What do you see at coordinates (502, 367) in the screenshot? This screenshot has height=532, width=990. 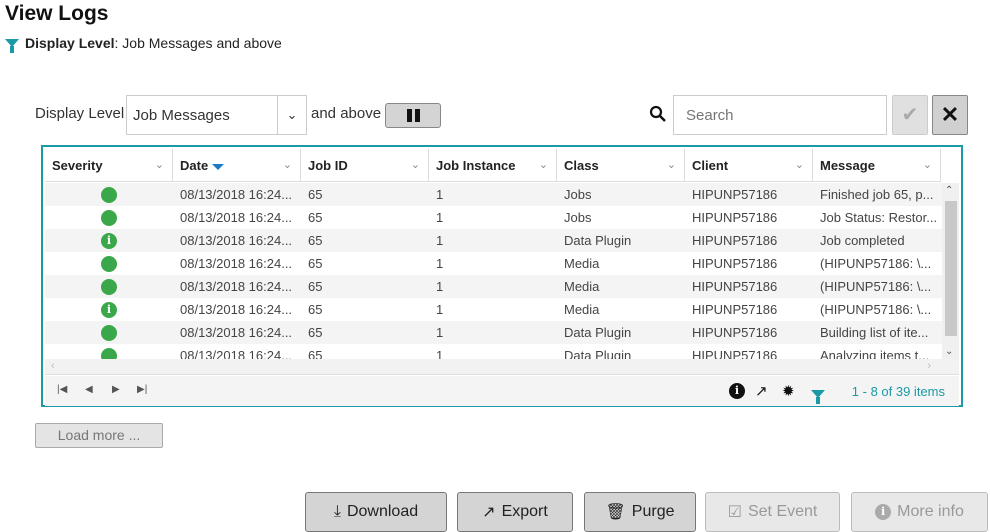 I see `horizontal-scrollbar: ‹ ›` at bounding box center [502, 367].